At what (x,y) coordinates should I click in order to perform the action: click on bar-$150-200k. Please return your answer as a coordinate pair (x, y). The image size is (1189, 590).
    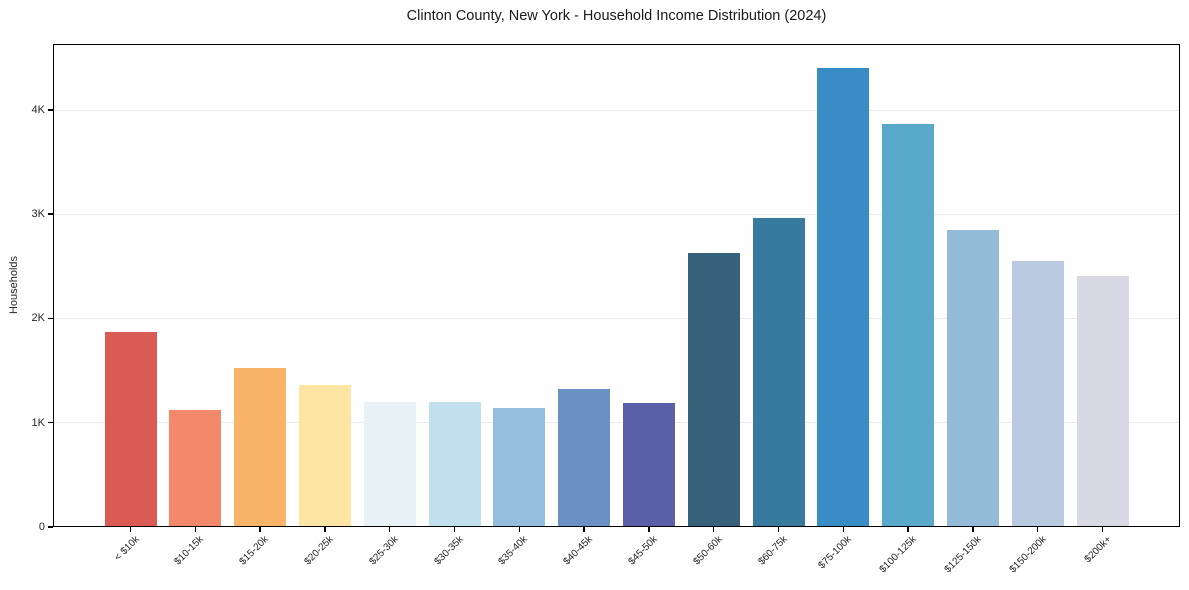
    Looking at the image, I should click on (1037, 394).